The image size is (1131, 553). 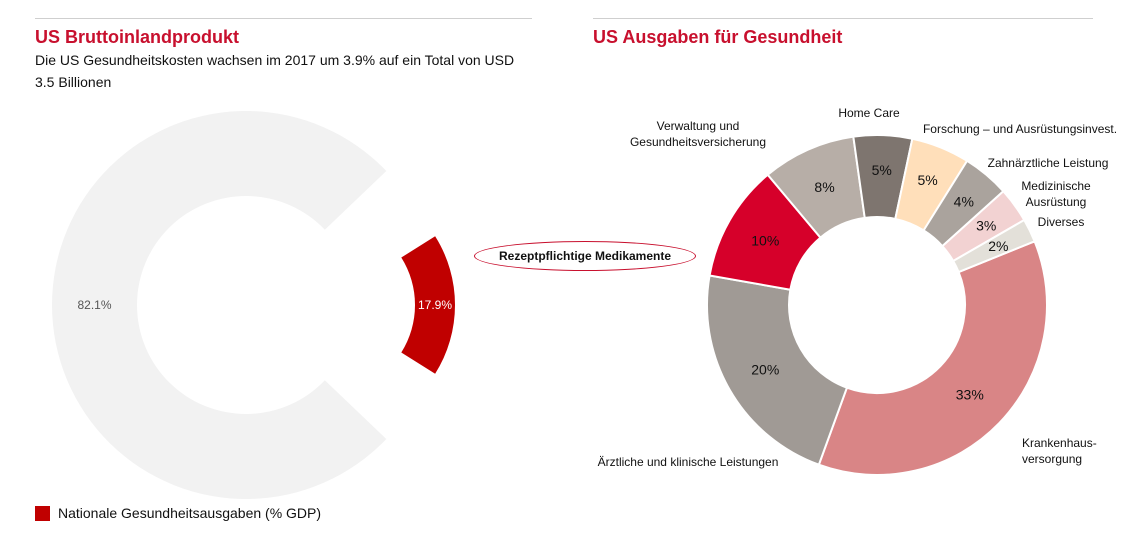 I want to click on chart-category-label-physician-services: Ärztliche und klinische Leistungen, so click(x=688, y=462).